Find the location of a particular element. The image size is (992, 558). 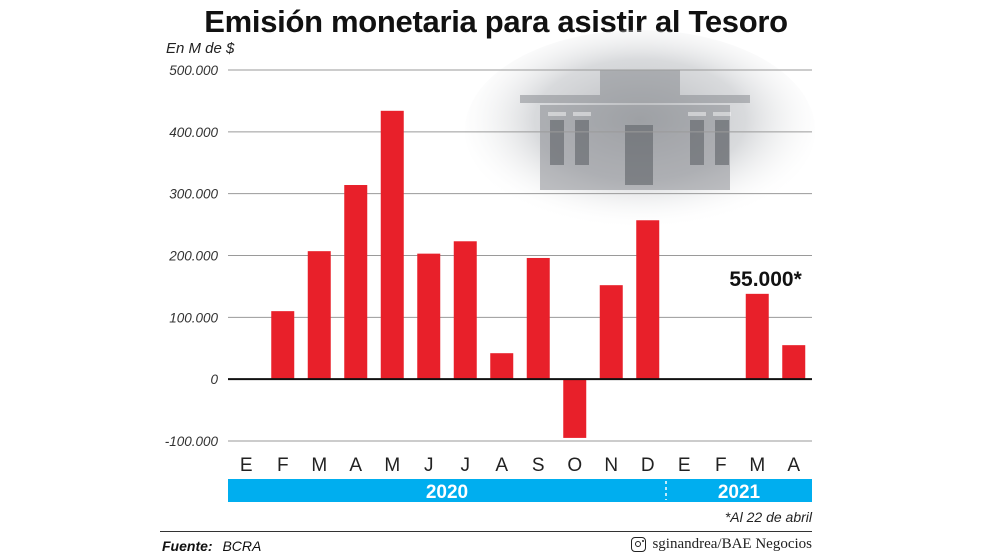

year-label: 2020 is located at coordinates (447, 492).